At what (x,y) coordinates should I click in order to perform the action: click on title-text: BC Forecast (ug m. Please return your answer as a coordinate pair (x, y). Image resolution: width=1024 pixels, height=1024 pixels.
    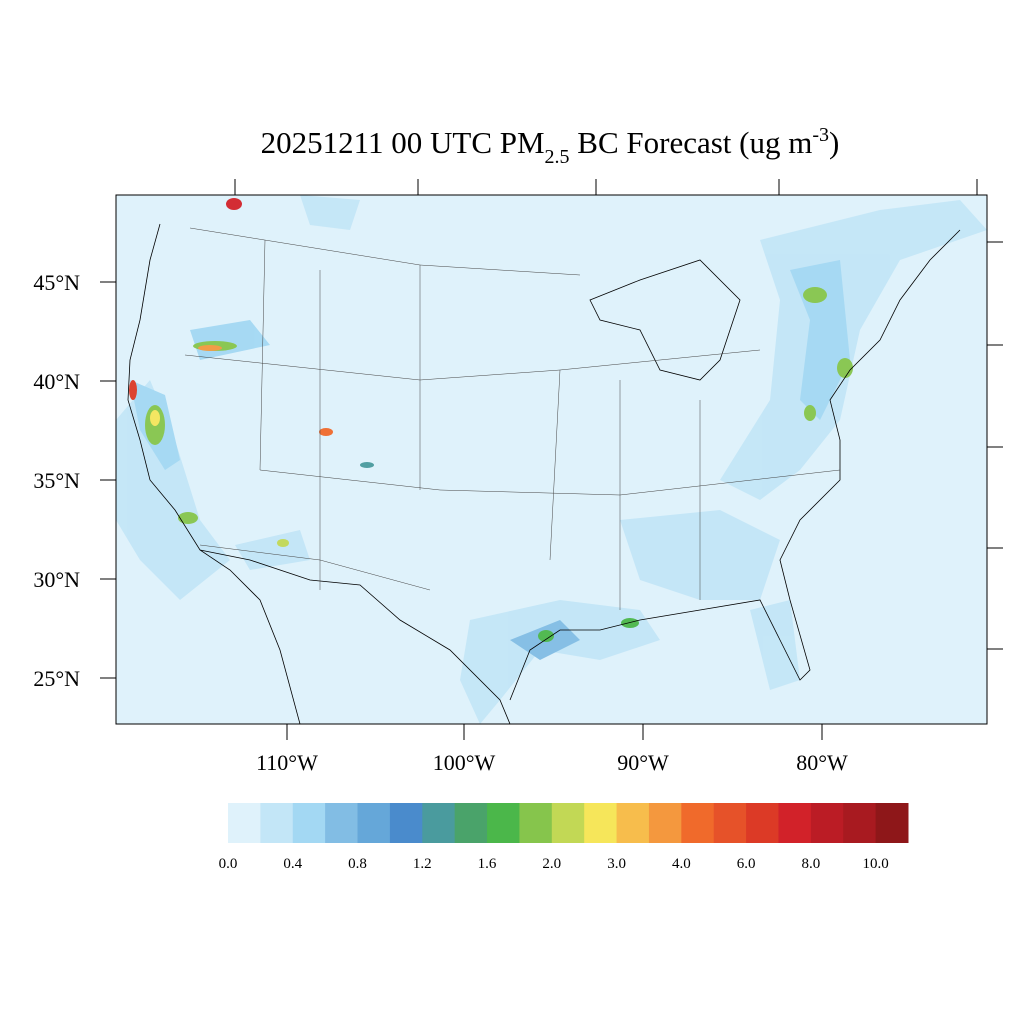
    Looking at the image, I should click on (691, 142).